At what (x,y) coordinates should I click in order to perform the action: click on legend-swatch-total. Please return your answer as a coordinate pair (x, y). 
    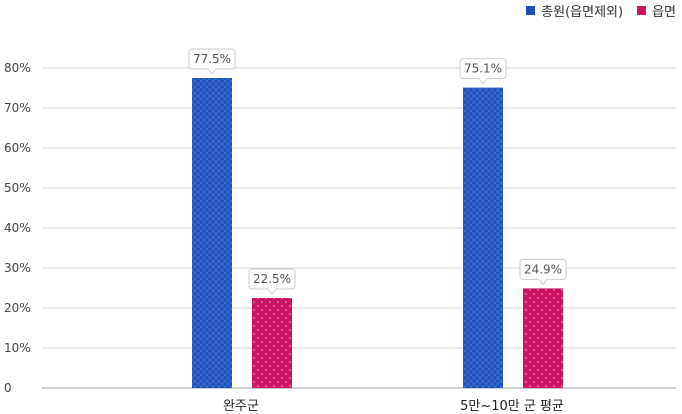
    Looking at the image, I should click on (531, 10).